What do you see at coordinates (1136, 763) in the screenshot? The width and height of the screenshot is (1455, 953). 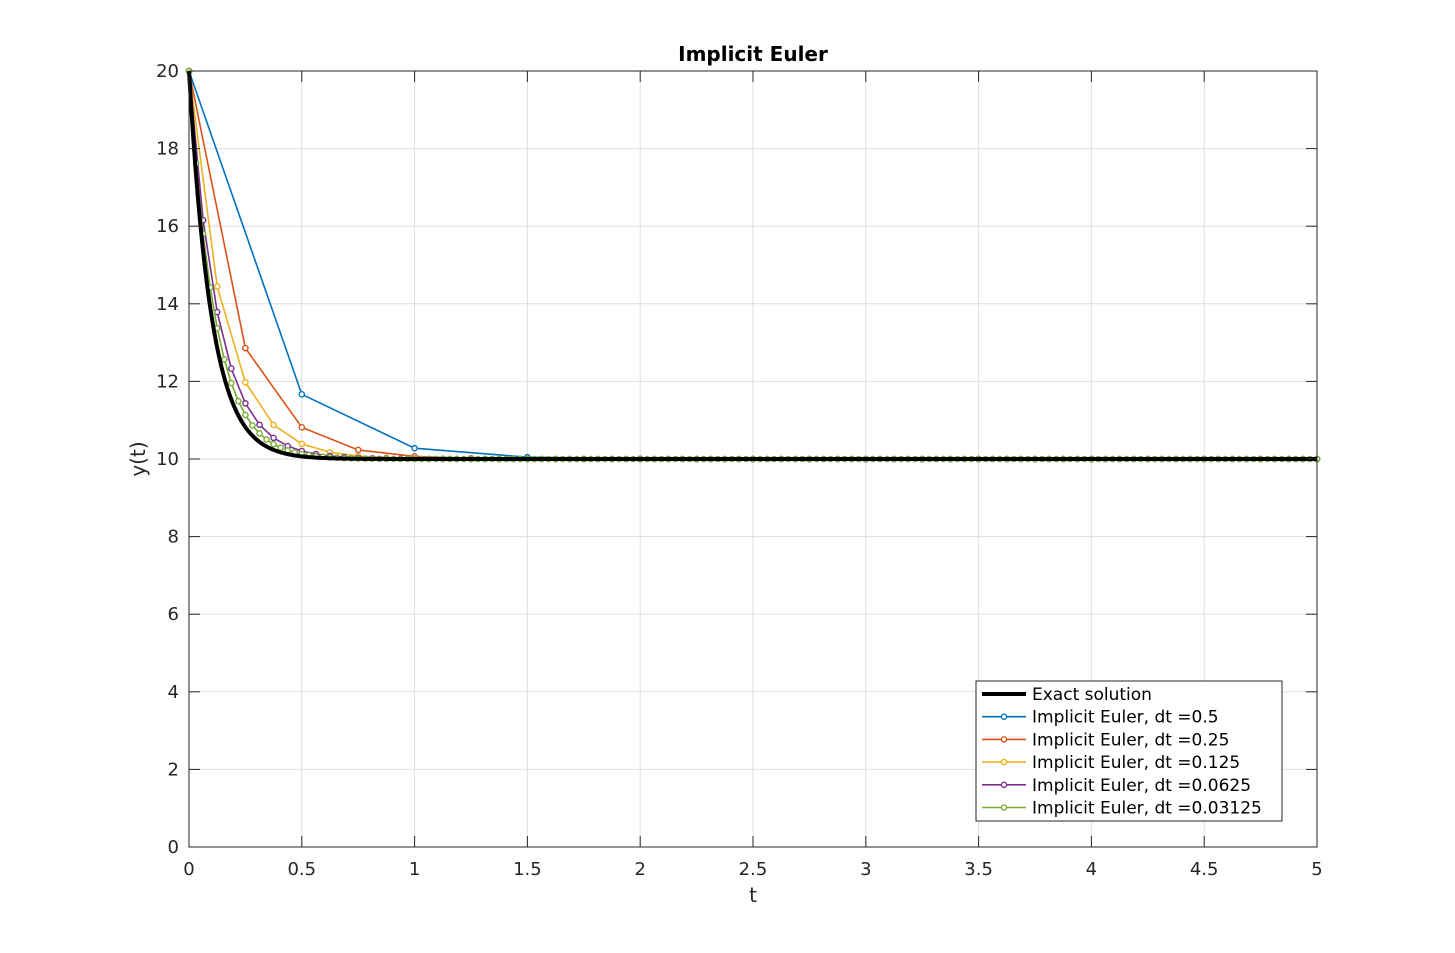 I see `legend-entry-label: Implicit Euler, dt =0.125` at bounding box center [1136, 763].